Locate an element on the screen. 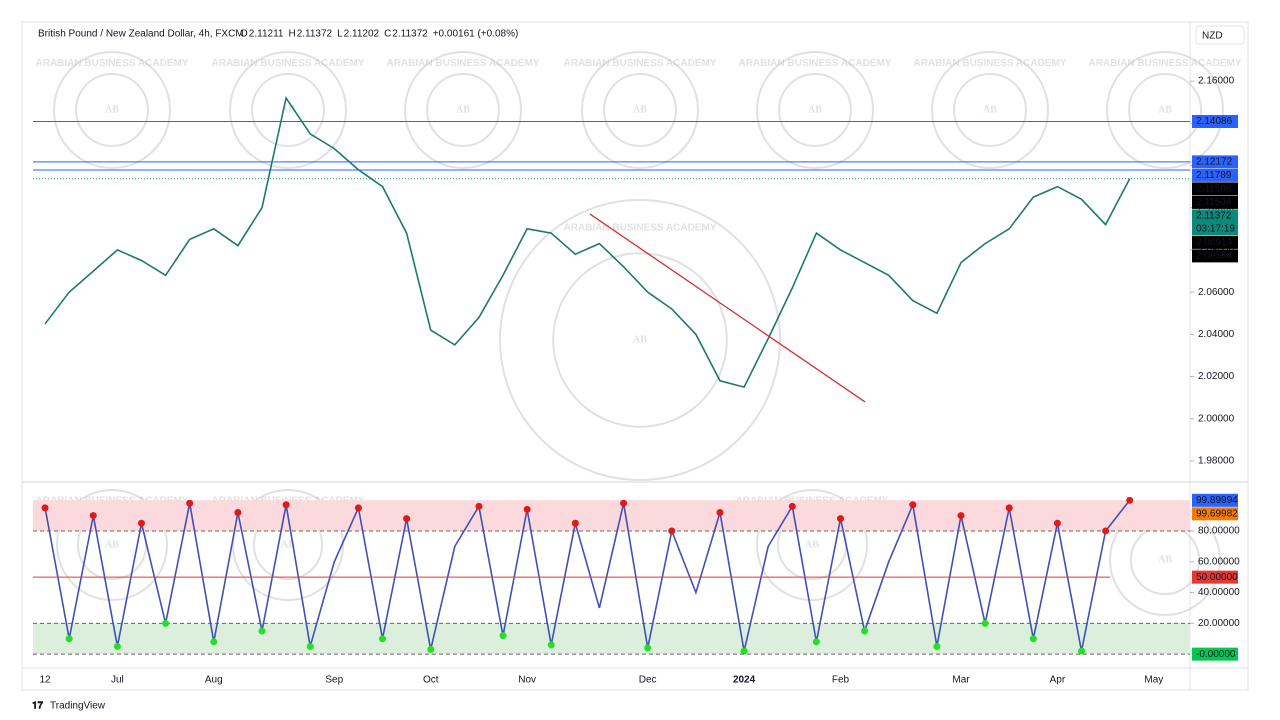  x-tick-label: Oct is located at coordinates (431, 680).